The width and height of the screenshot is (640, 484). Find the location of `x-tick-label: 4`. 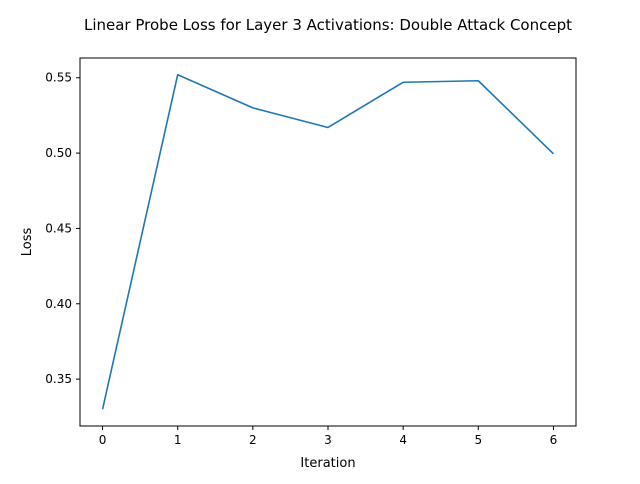

x-tick-label: 4 is located at coordinates (403, 440).